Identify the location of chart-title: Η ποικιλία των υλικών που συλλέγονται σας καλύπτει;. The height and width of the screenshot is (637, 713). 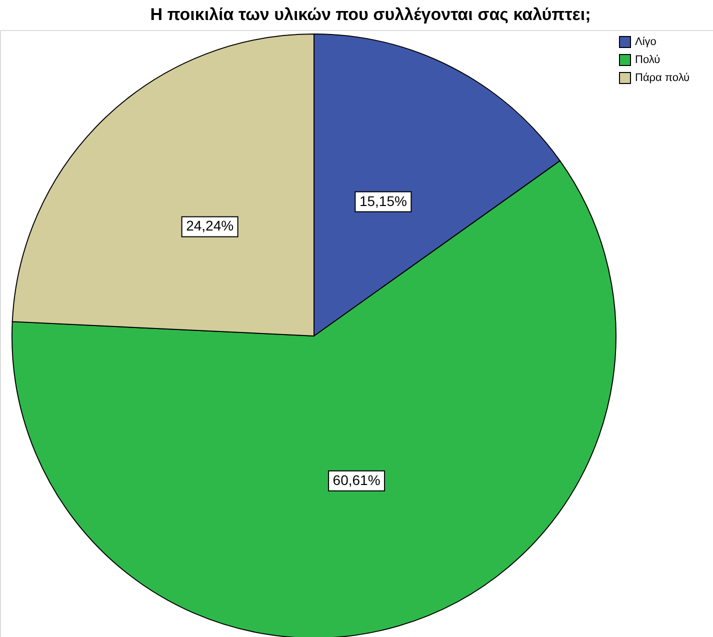
(370, 14).